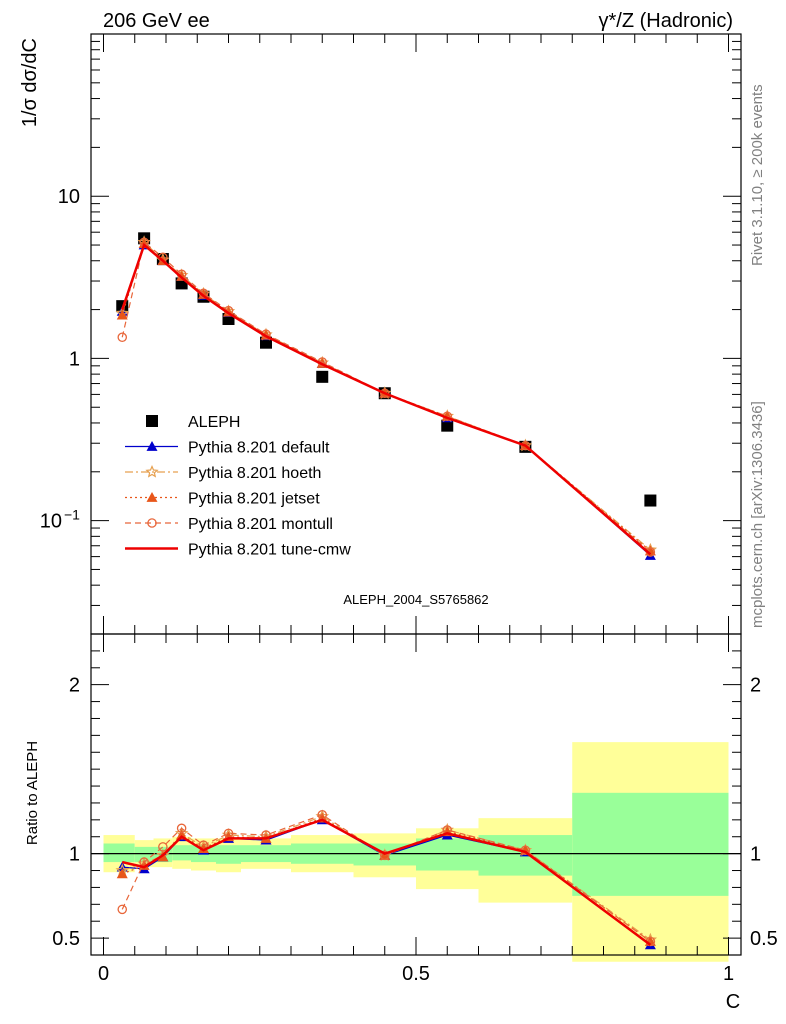  What do you see at coordinates (416, 974) in the screenshot?
I see `x-tick-label: 0.5` at bounding box center [416, 974].